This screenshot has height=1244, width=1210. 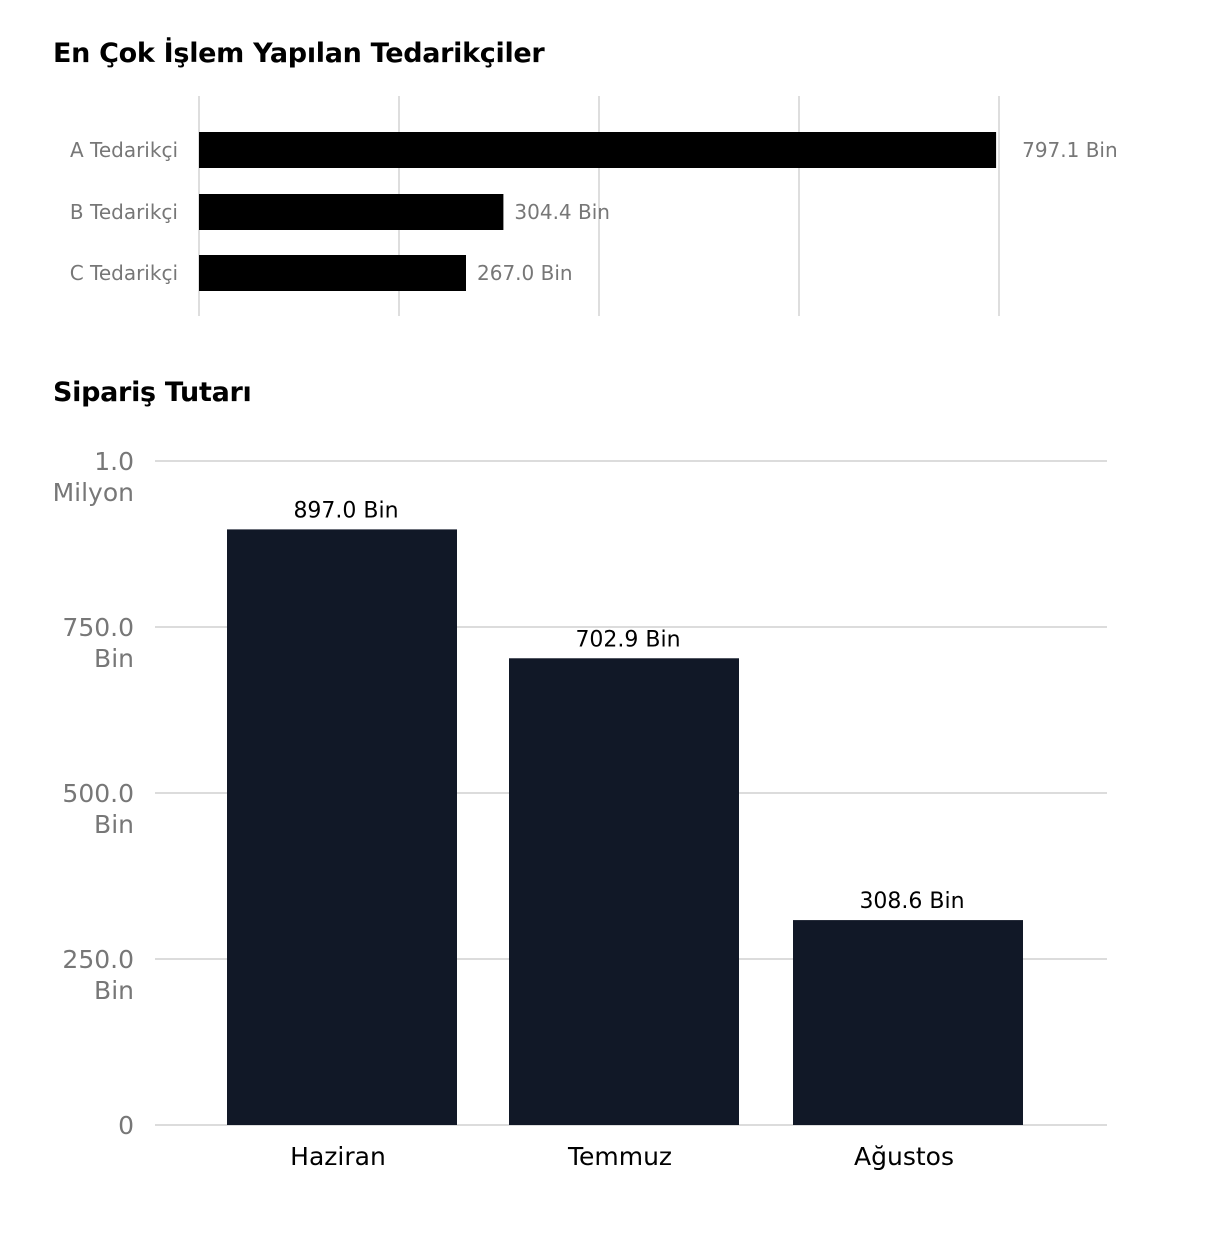 I want to click on bar-c-tedarikçi, so click(x=332, y=273).